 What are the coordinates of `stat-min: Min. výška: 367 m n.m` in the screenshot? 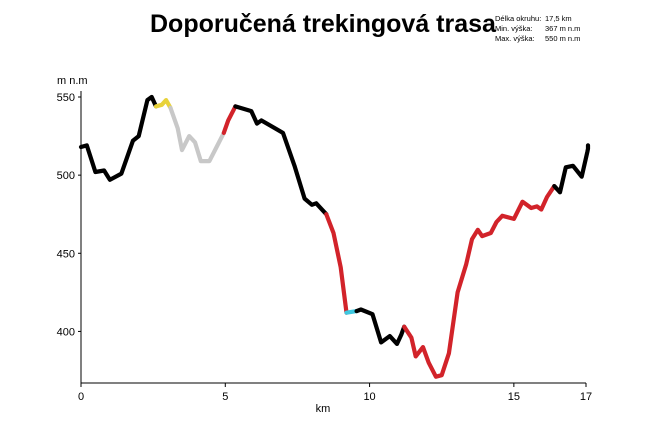 It's located at (537, 29).